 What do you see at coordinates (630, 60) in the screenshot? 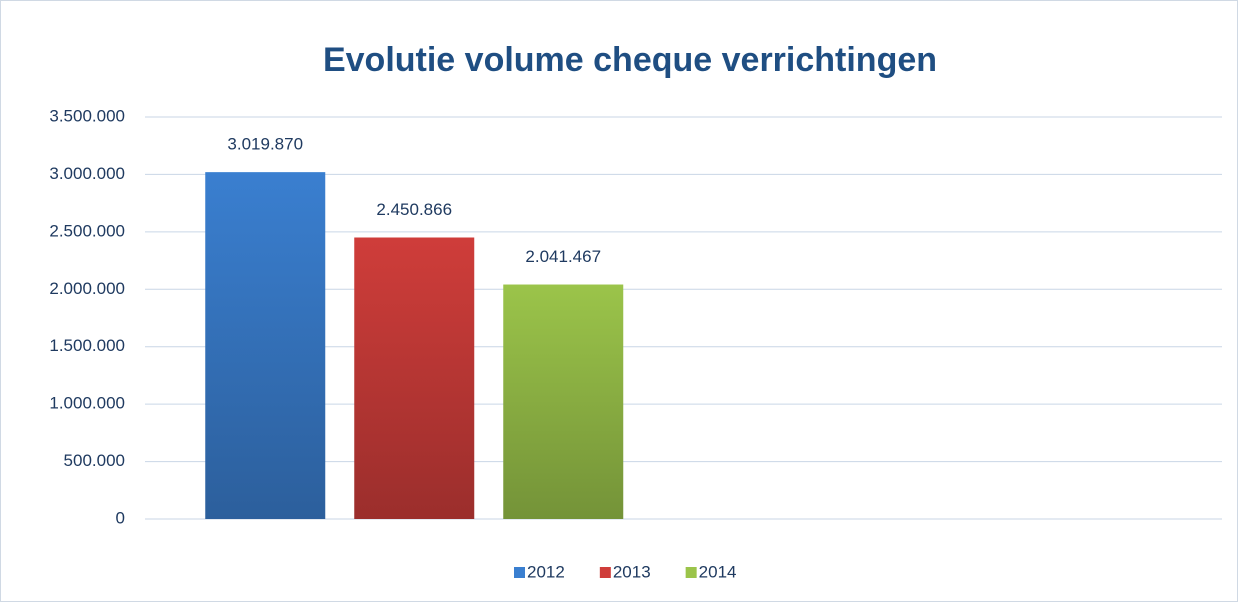
I see `chart-title: Evolutie volume cheque verrichtingen` at bounding box center [630, 60].